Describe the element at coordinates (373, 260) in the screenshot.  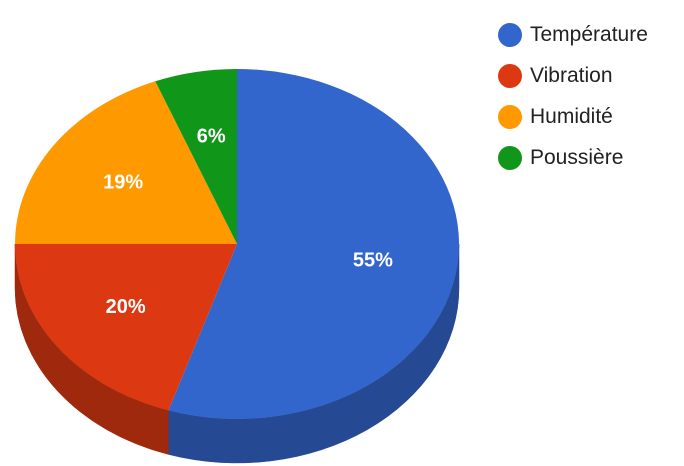
I see `data-label-temperature: 55%` at that location.